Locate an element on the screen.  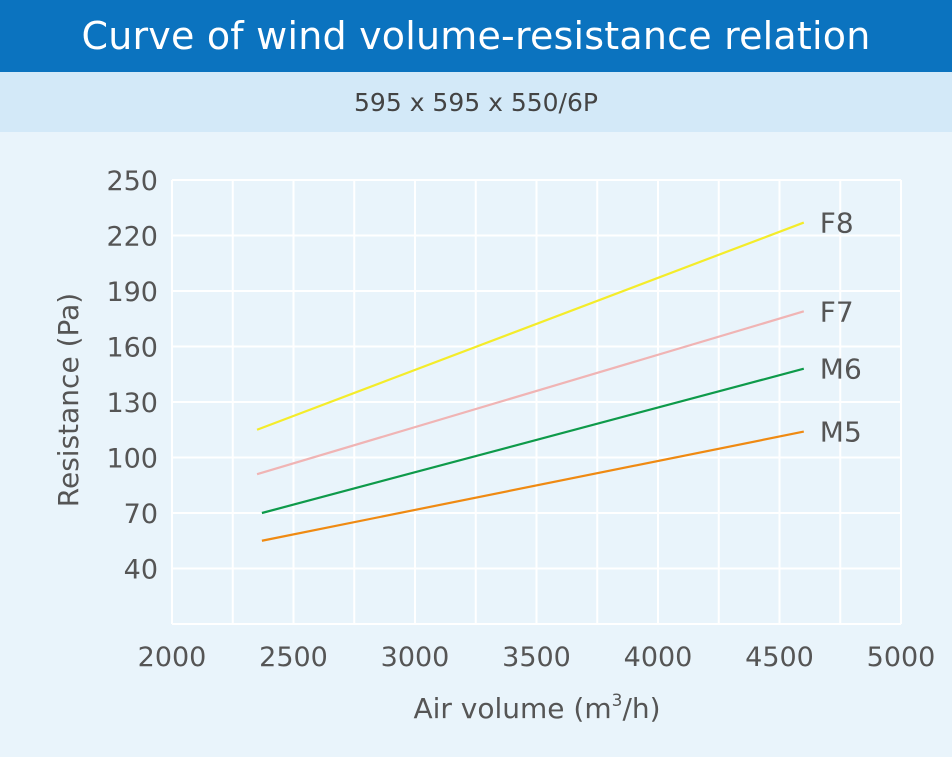
x-tick-label: 2500 is located at coordinates (293, 657).